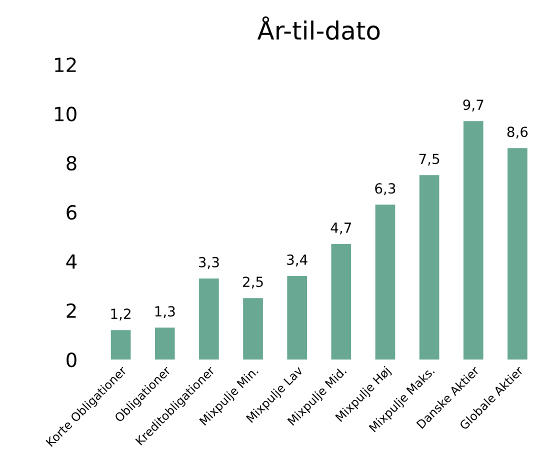 The width and height of the screenshot is (555, 461). What do you see at coordinates (252, 282) in the screenshot?
I see `data-label: 2,5` at bounding box center [252, 282].